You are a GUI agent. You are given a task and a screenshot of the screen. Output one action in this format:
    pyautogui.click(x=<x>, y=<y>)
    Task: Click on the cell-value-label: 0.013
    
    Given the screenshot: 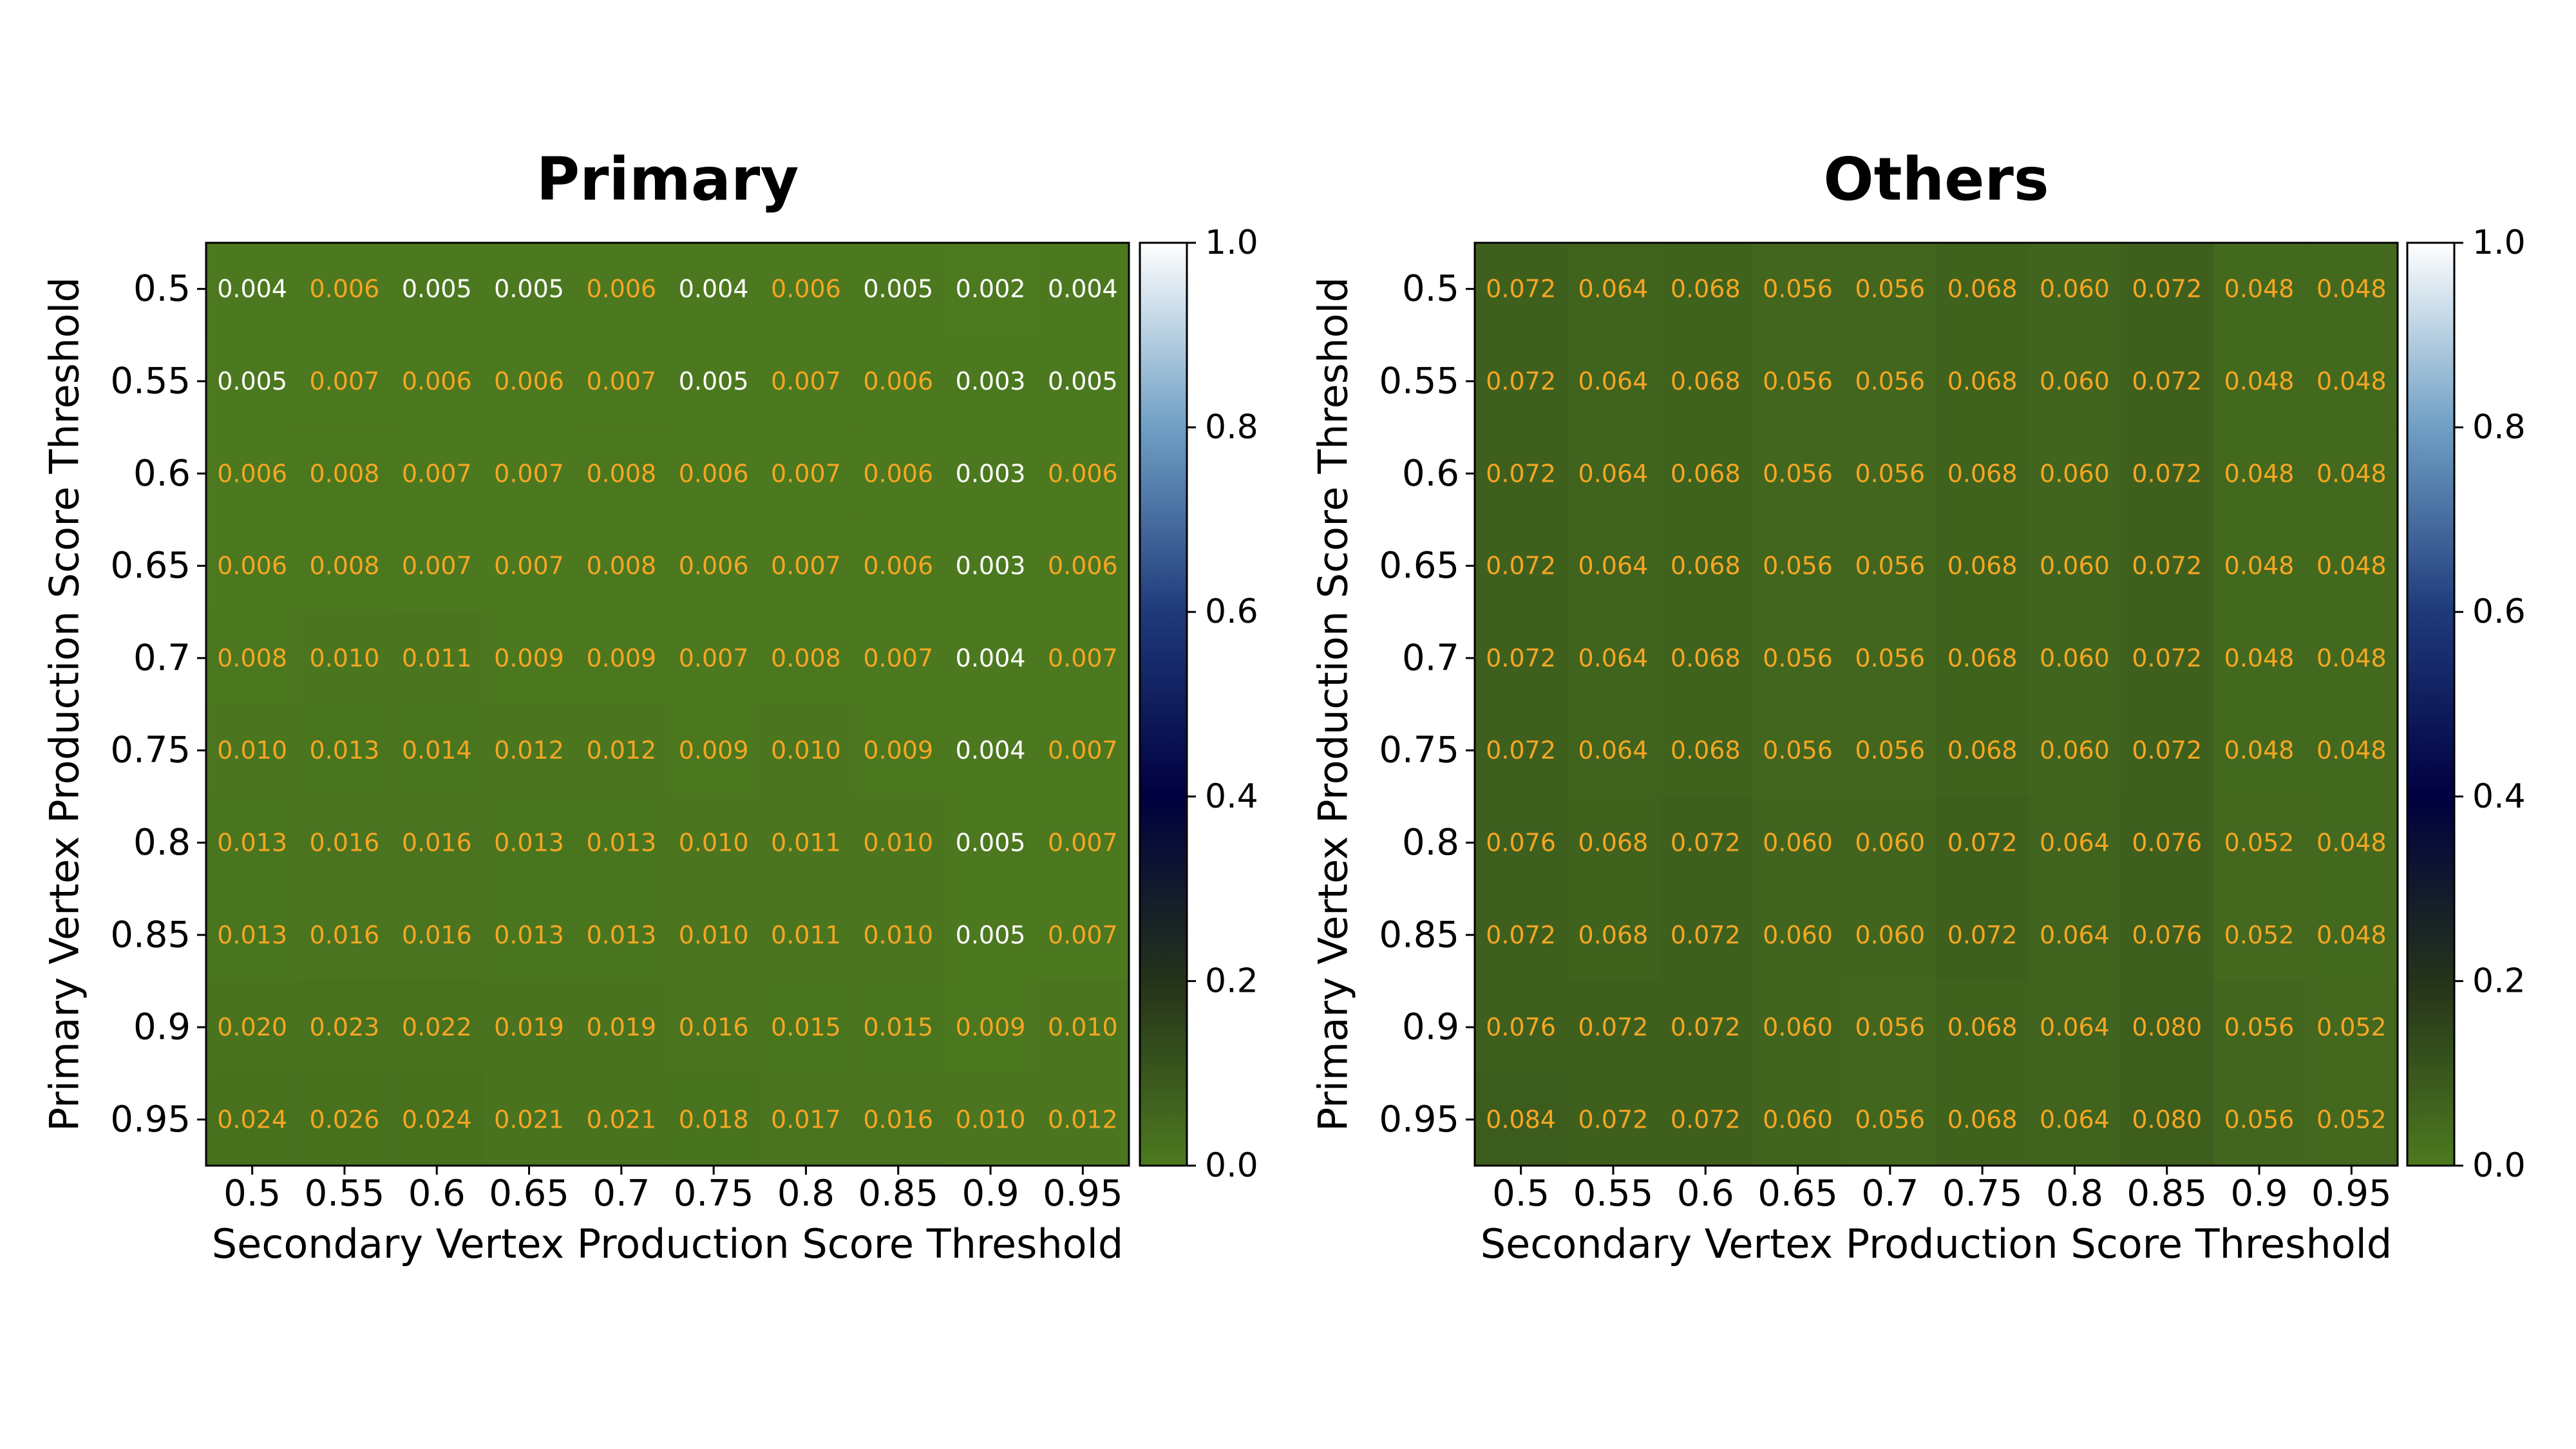 What is the action you would take?
    pyautogui.click(x=345, y=750)
    